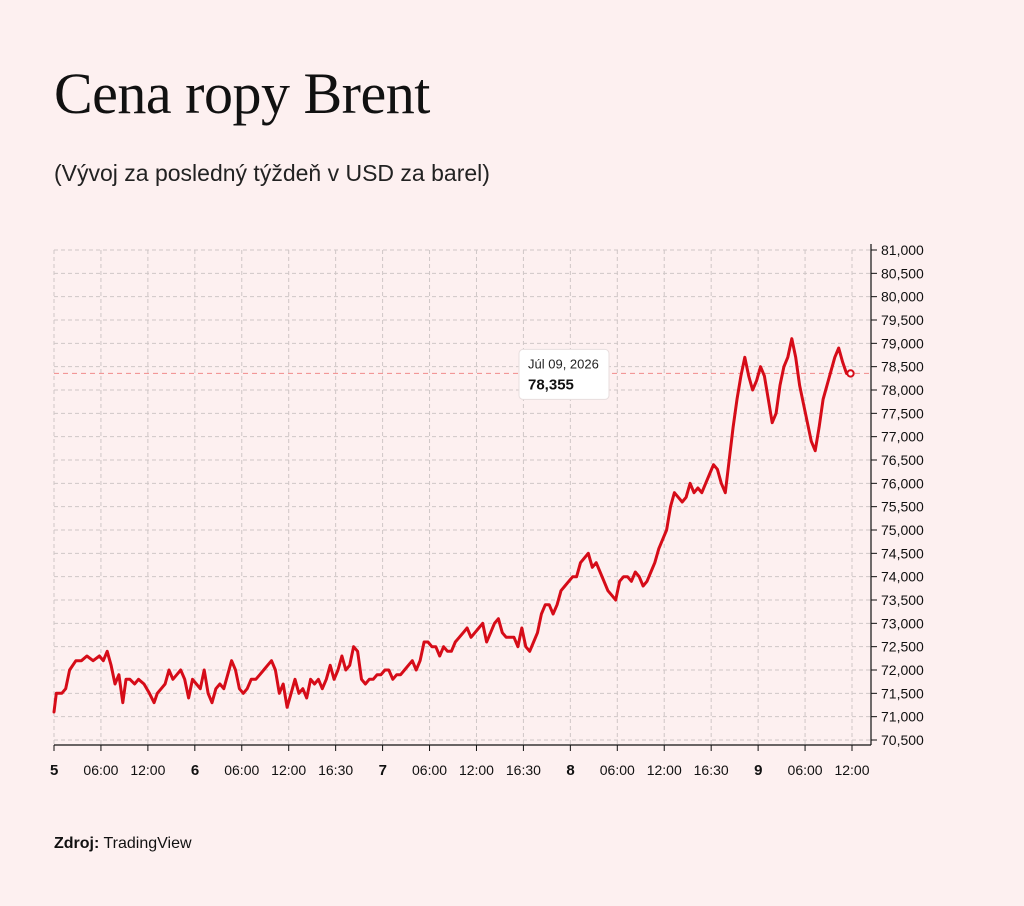 The height and width of the screenshot is (906, 1024). I want to click on x-tick-label: 9, so click(758, 770).